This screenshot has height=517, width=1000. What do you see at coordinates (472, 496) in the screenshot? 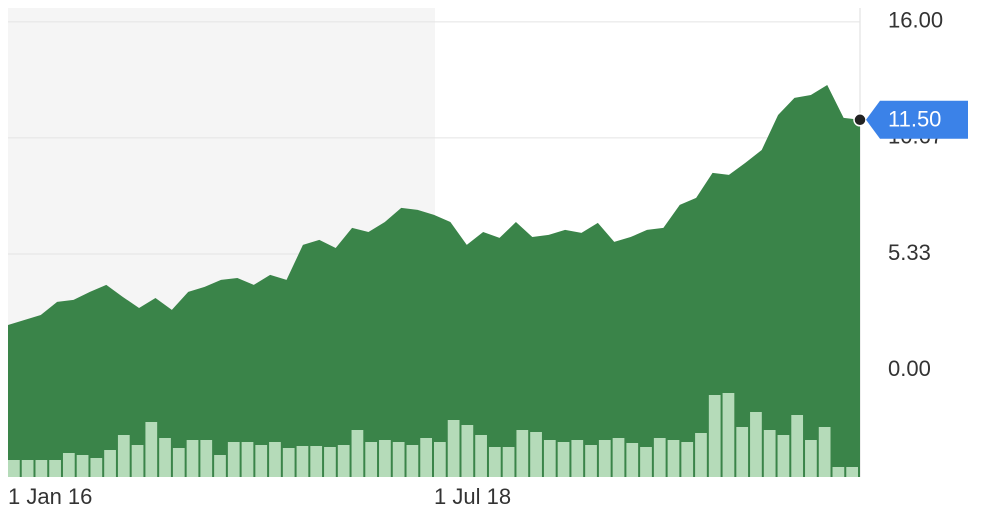
I see `x-tick-label: 1 Jul 18` at bounding box center [472, 496].